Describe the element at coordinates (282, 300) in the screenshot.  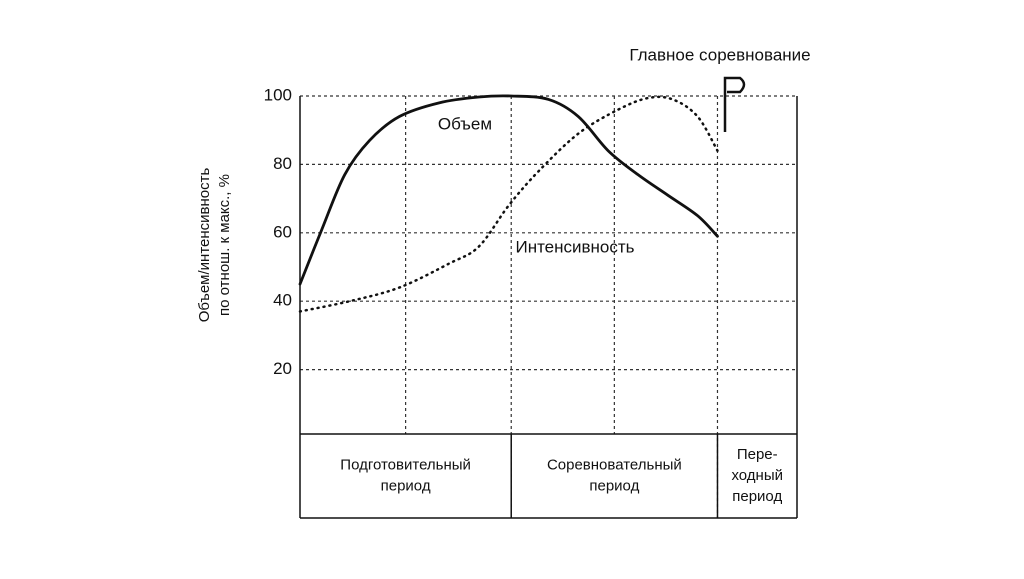
I see `y-tick-label: 40` at that location.